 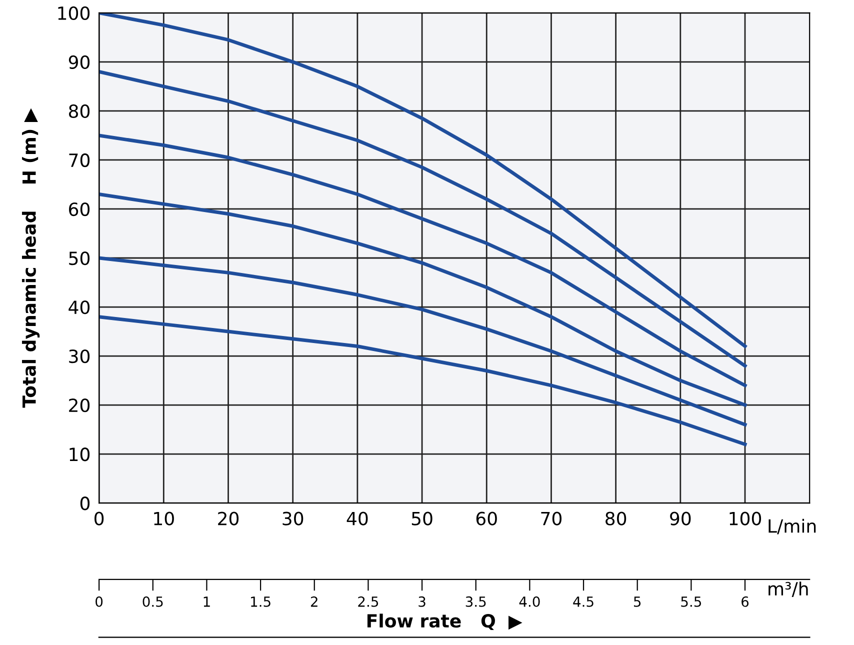 I want to click on x-axis-title: L/min, so click(x=792, y=526).